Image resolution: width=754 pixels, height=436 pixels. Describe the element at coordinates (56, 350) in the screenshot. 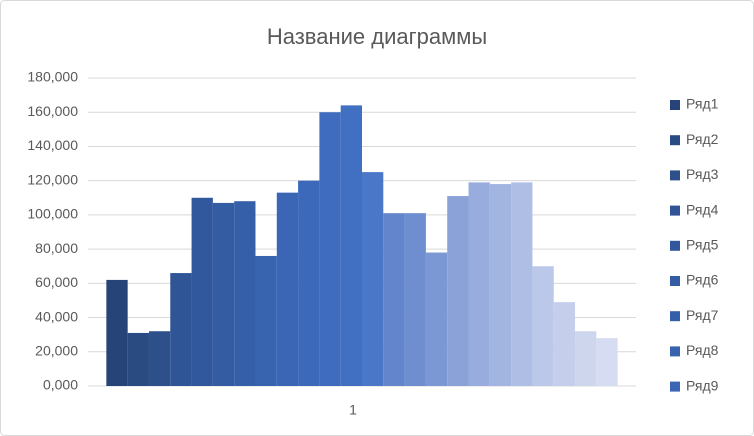

I see `y-tick-label: 20,000` at that location.